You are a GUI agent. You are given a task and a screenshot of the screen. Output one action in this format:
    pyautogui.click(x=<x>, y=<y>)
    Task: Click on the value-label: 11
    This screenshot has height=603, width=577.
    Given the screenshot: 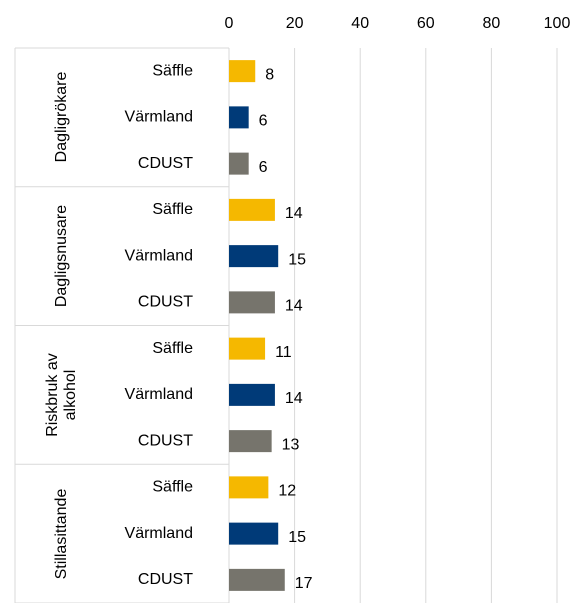 What is the action you would take?
    pyautogui.click(x=283, y=352)
    